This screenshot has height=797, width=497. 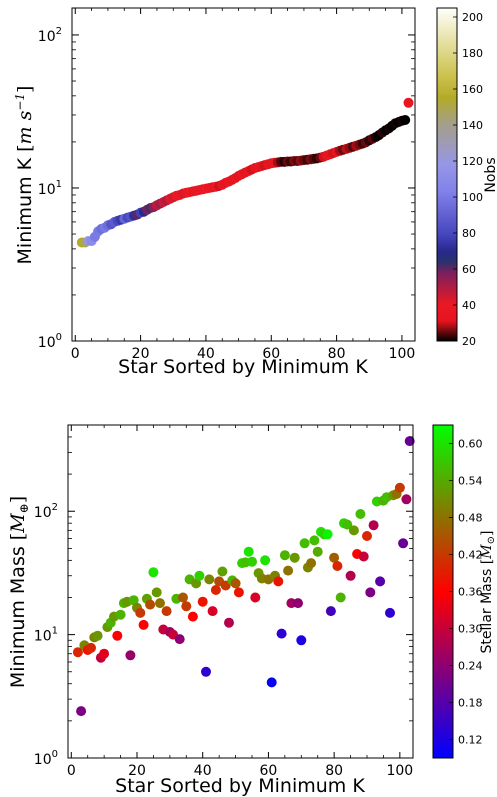 What do you see at coordinates (71, 771) in the screenshot?
I see `bottom-x-tick-label: 0` at bounding box center [71, 771].